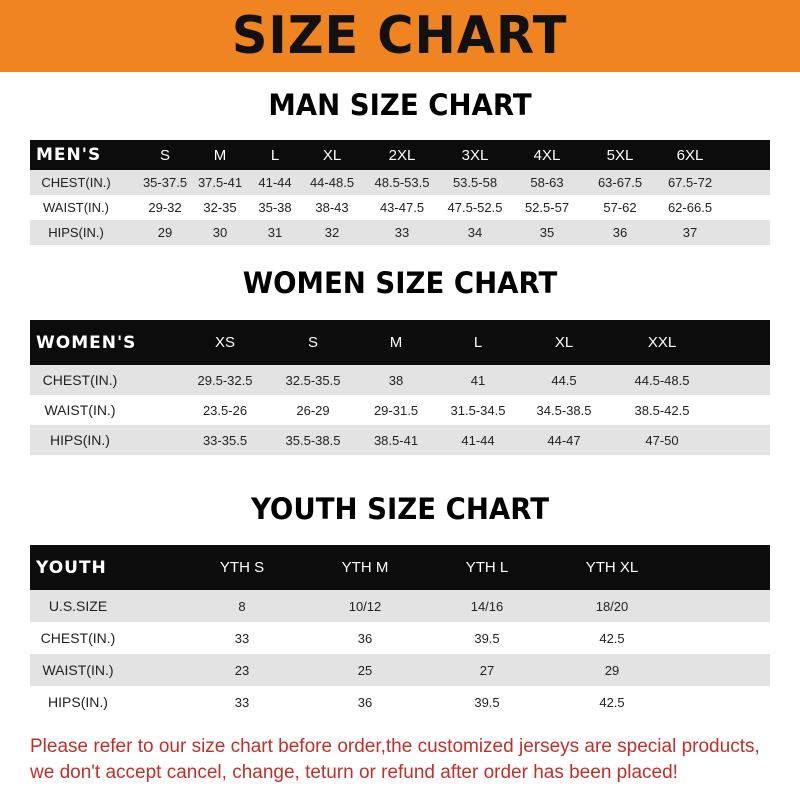 This screenshot has width=800, height=800. What do you see at coordinates (69, 155) in the screenshot?
I see `table-title-cell: MEN'S` at bounding box center [69, 155].